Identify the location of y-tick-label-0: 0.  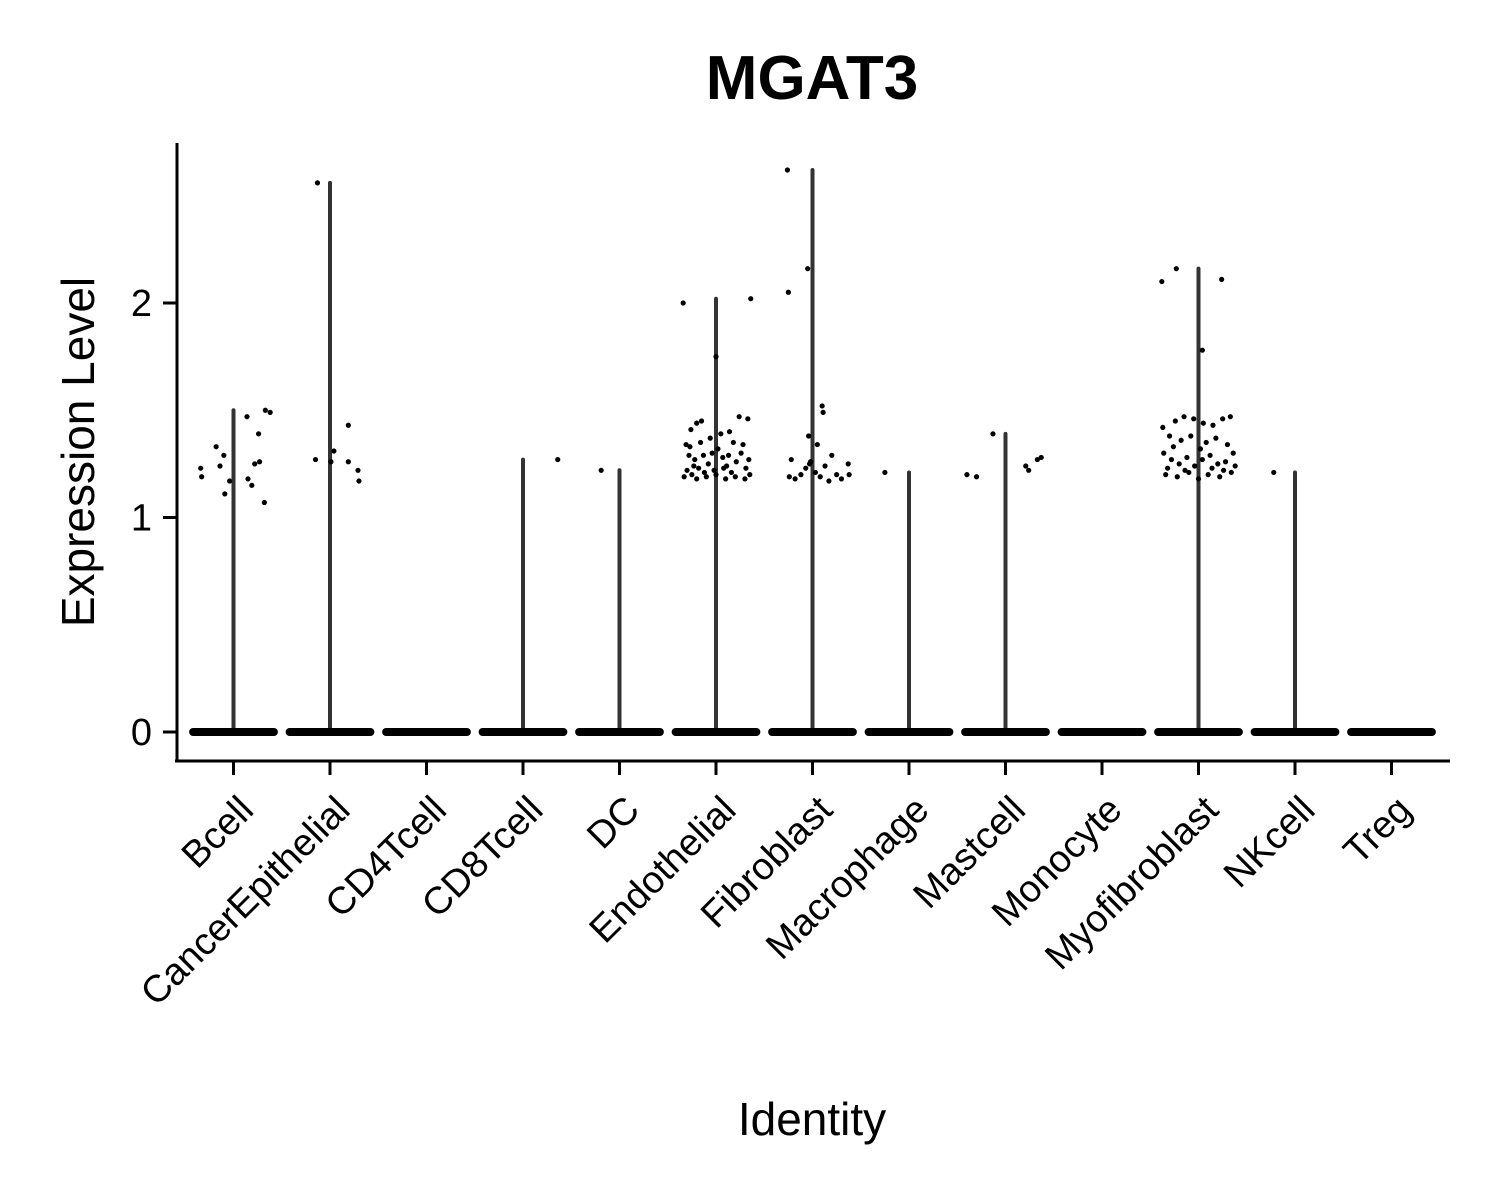
(141, 733).